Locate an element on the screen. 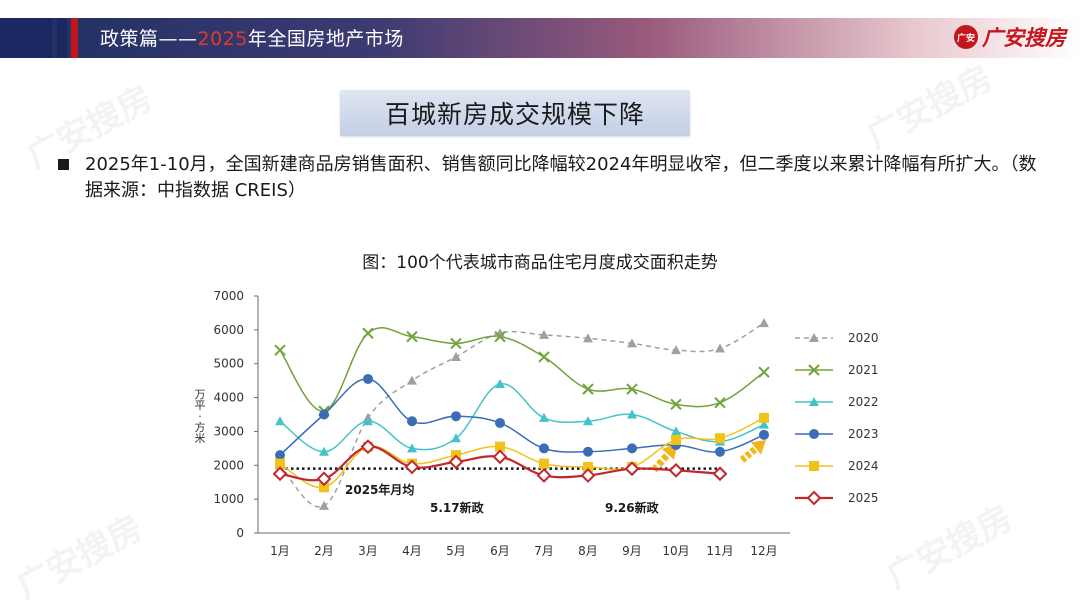  x-tick-label: 2月 is located at coordinates (324, 551).